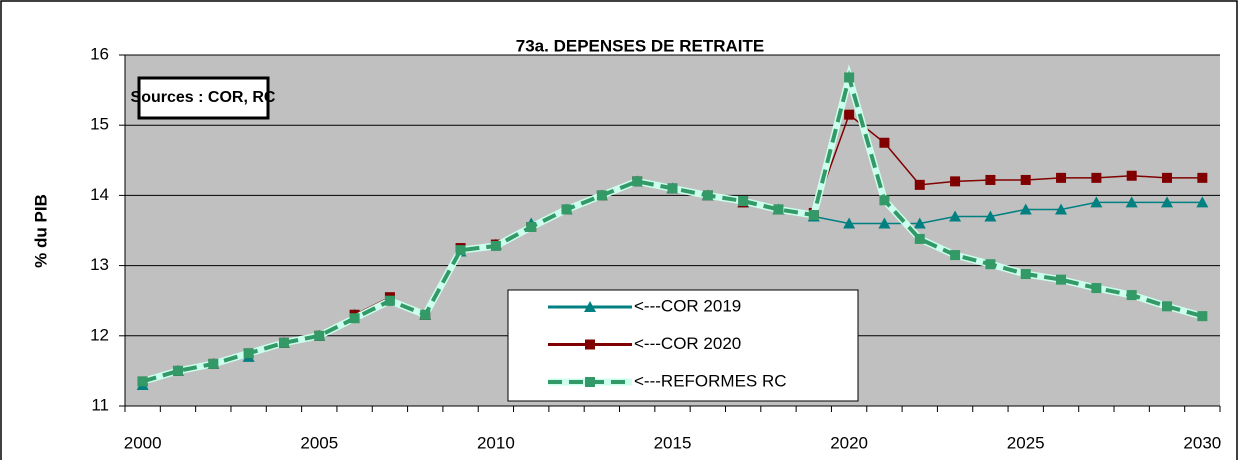  What do you see at coordinates (1026, 442) in the screenshot?
I see `x-tick-label: 2025` at bounding box center [1026, 442].